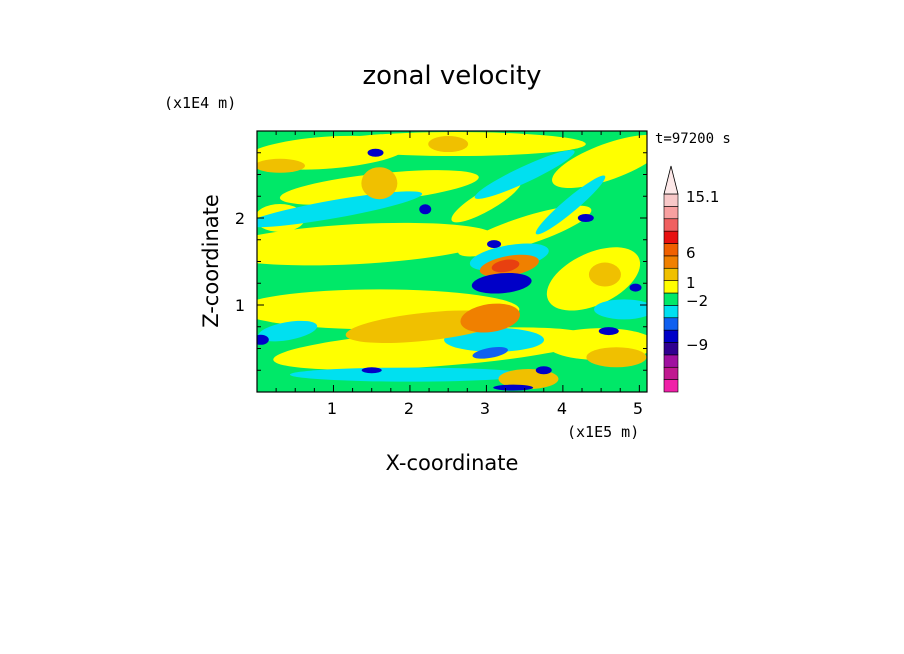 The image size is (904, 654). I want to click on y-axis-label: Z-coordinate, so click(211, 261).